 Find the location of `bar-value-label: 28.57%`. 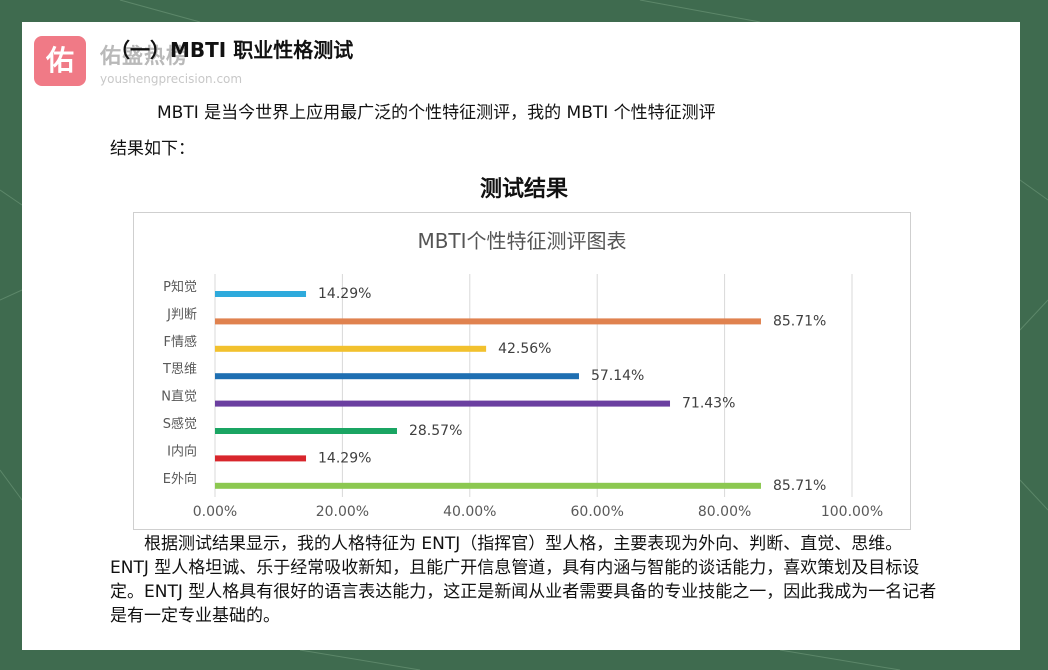

bar-value-label: 28.57% is located at coordinates (435, 431).